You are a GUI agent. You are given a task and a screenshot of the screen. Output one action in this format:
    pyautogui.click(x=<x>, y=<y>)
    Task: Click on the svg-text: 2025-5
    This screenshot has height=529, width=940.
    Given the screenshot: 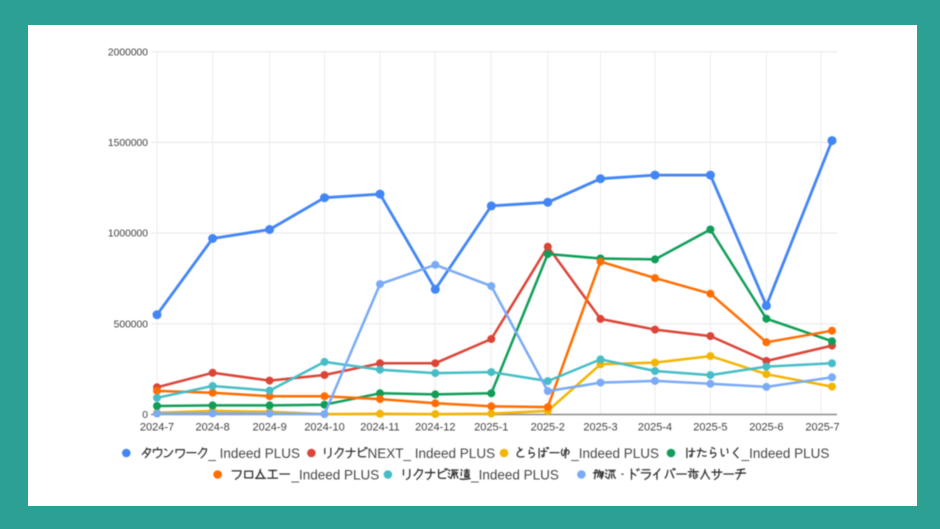 What is the action you would take?
    pyautogui.click(x=710, y=428)
    